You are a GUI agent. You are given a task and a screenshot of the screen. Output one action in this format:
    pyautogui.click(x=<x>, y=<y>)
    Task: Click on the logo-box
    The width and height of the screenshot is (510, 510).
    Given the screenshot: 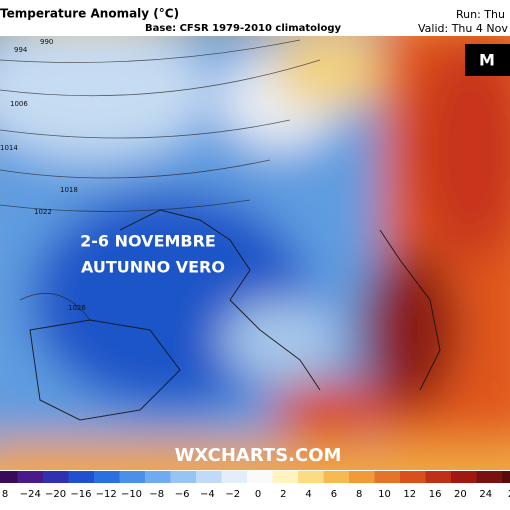 What is the action you would take?
    pyautogui.click(x=487, y=60)
    